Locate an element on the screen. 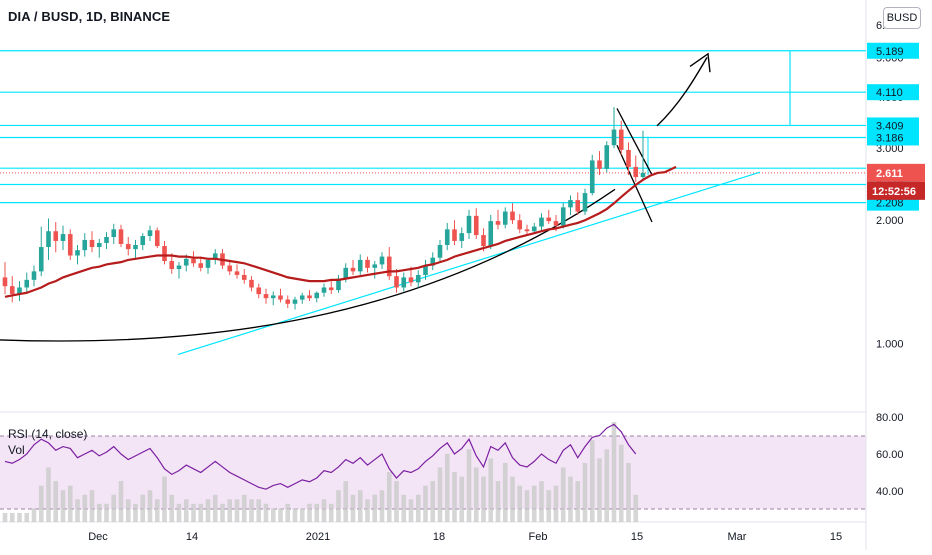 Image resolution: width=932 pixels, height=555 pixels. volume-legend-label: Vol is located at coordinates (16, 450).